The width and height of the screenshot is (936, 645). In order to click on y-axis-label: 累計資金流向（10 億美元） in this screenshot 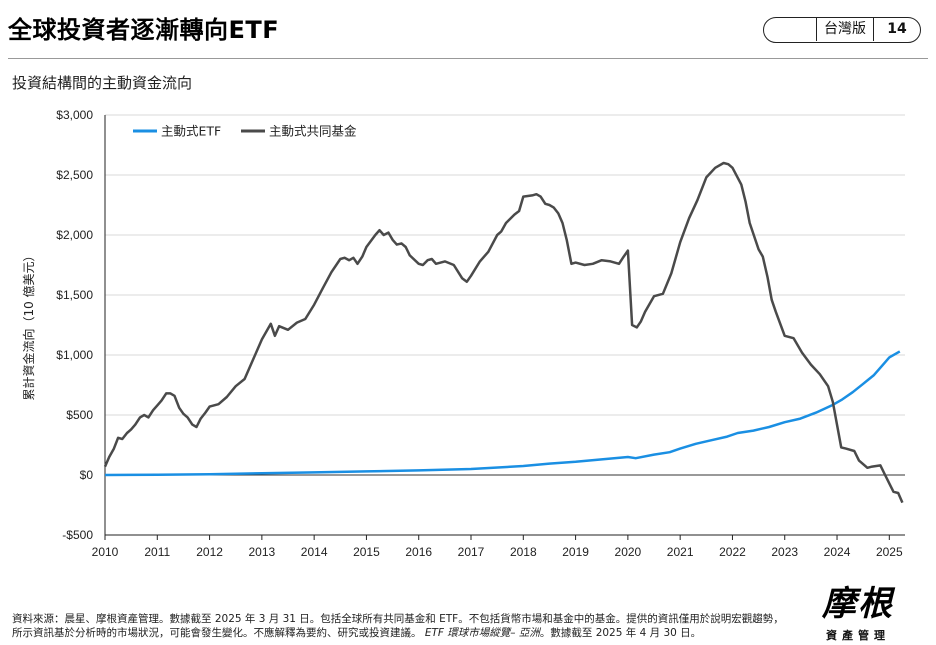, I will do `click(28, 324)`.